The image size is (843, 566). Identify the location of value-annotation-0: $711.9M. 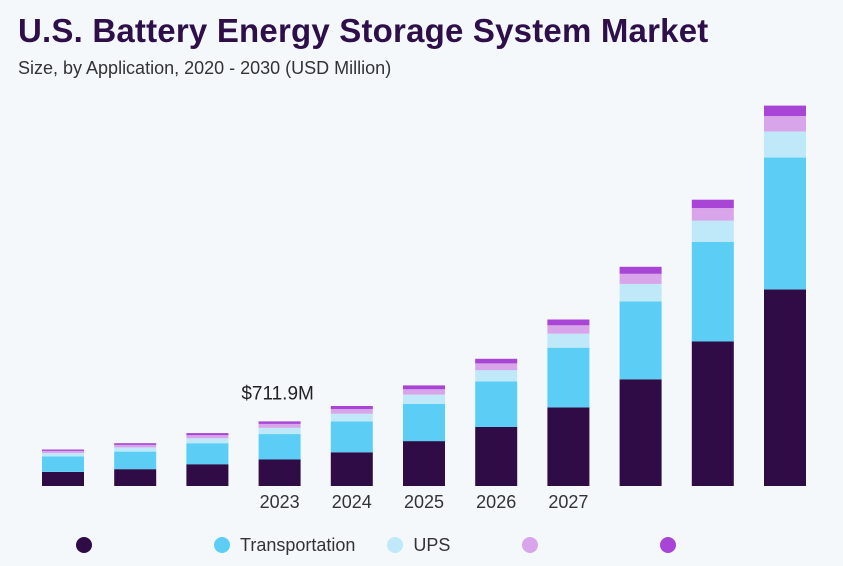
(277, 393).